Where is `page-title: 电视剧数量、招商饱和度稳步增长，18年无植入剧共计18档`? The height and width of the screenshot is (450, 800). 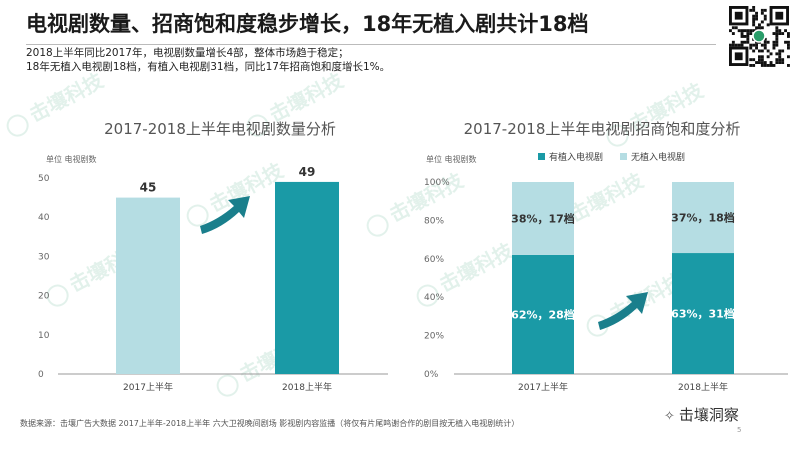 page-title: 电视剧数量、招商饱和度稳步增长，18年无植入剧共计18档 is located at coordinates (307, 24).